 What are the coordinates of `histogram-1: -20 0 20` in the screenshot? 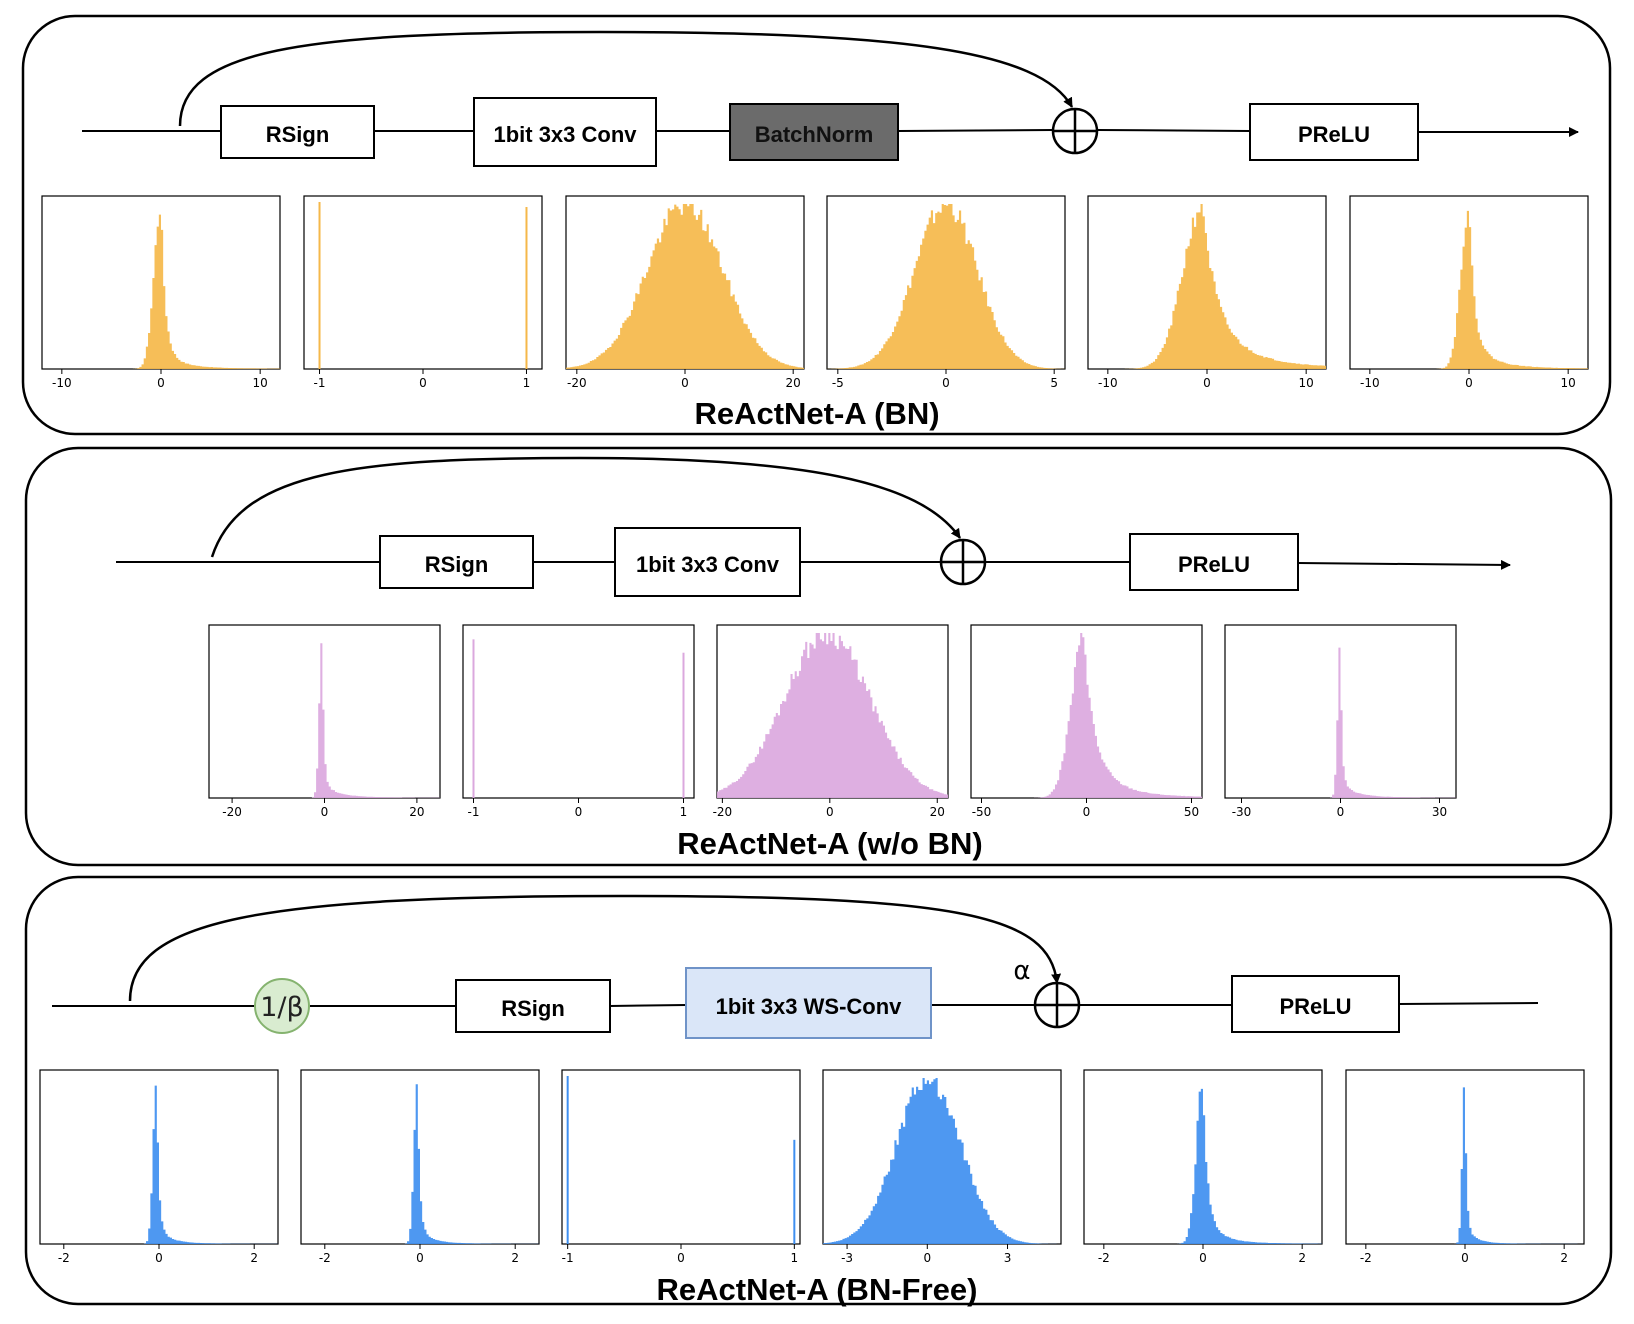 It's located at (324, 721).